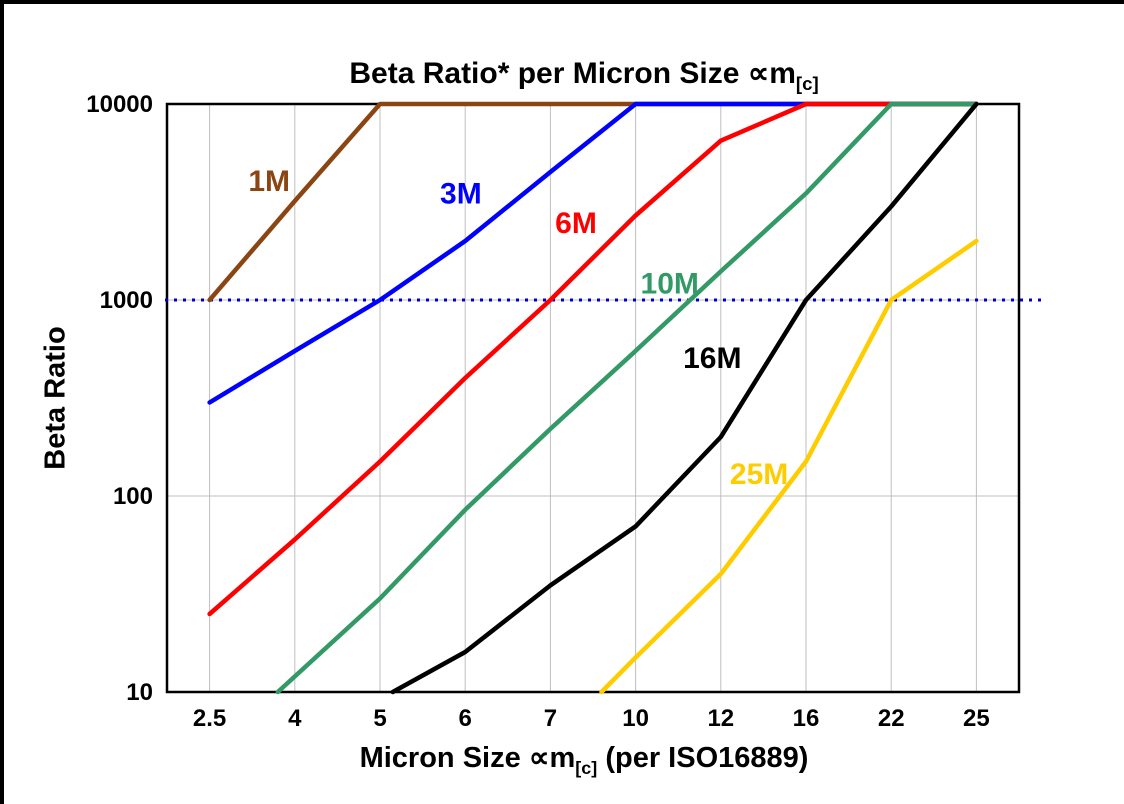 The image size is (1124, 804). Describe the element at coordinates (670, 283) in the screenshot. I see `series-label-10M: 10M` at that location.